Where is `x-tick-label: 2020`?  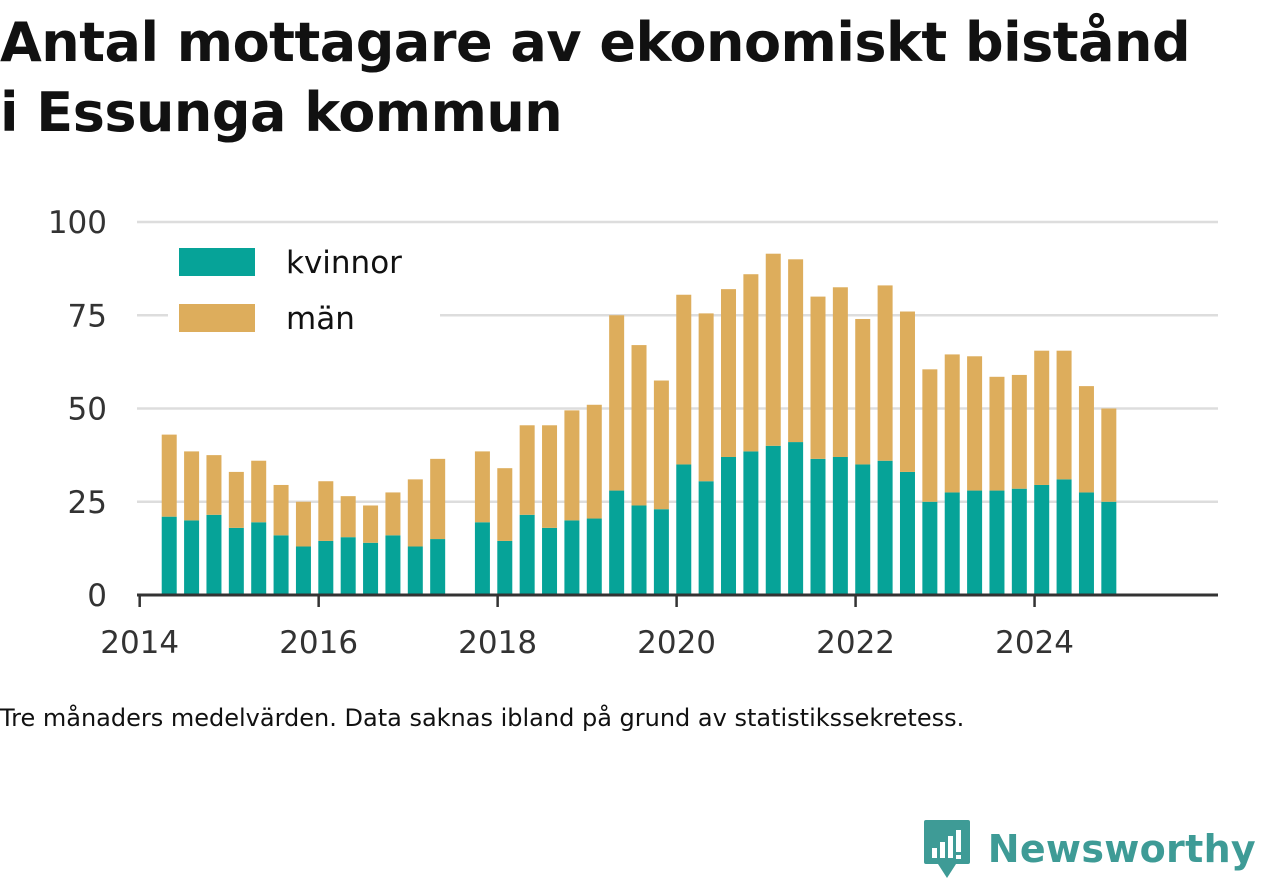 x-tick-label: 2020 is located at coordinates (676, 643).